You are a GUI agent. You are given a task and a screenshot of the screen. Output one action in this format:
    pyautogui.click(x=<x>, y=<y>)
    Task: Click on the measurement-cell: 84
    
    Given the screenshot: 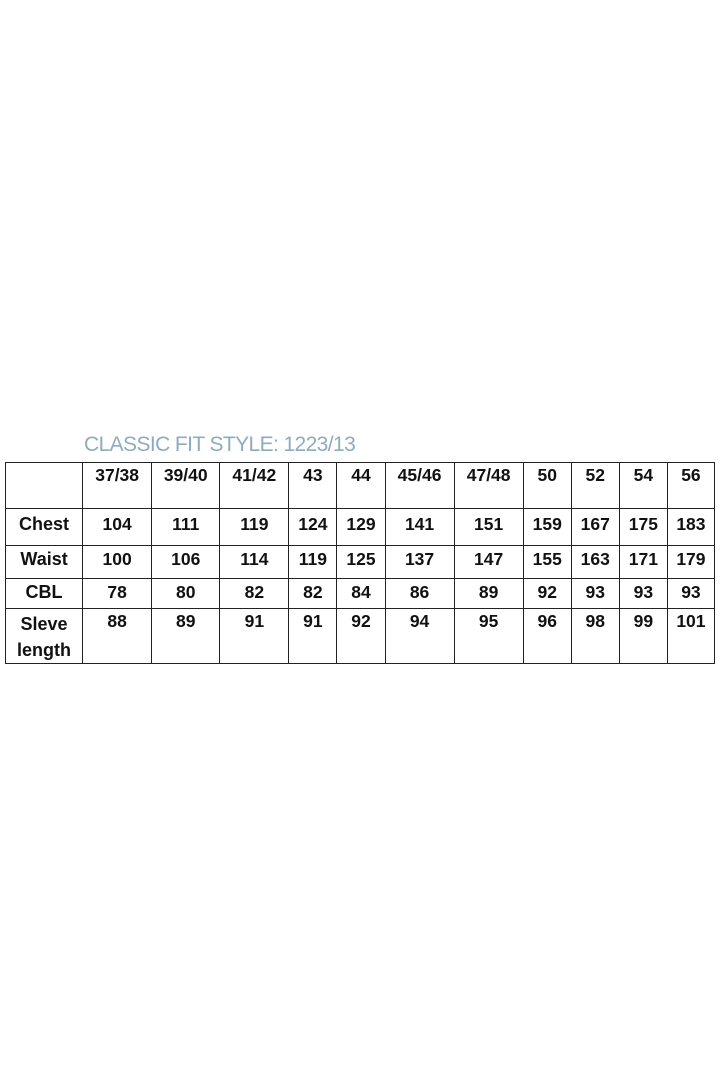 What is the action you would take?
    pyautogui.click(x=361, y=593)
    